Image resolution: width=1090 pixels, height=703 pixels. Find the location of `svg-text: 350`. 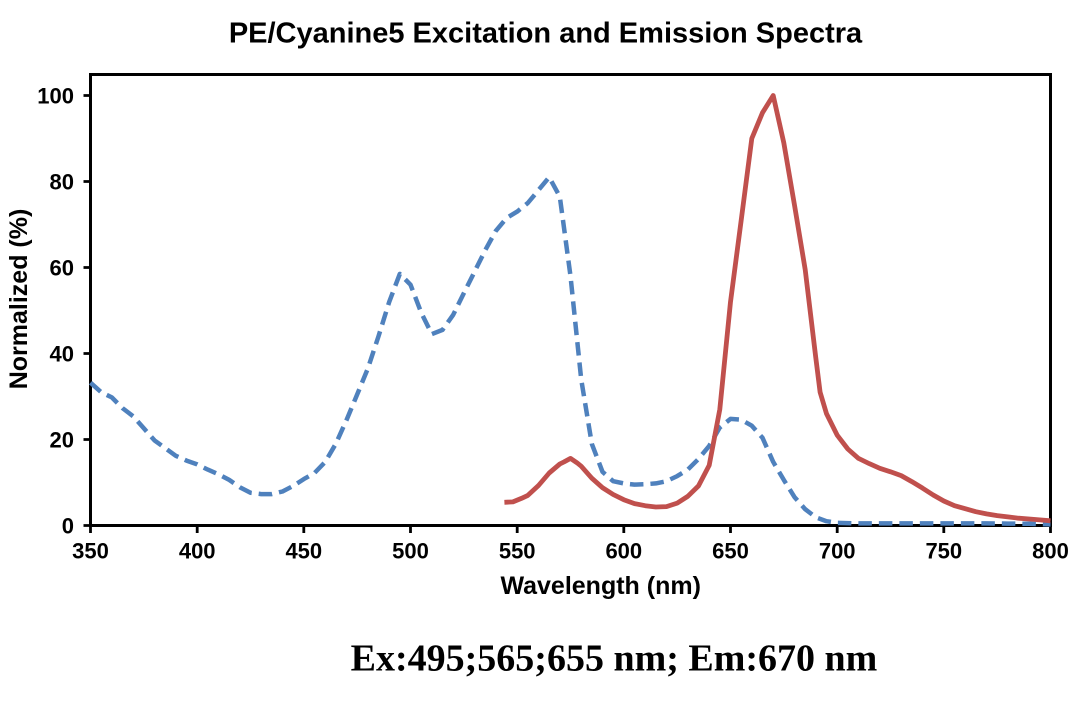

svg-text: 350 is located at coordinates (90, 551).